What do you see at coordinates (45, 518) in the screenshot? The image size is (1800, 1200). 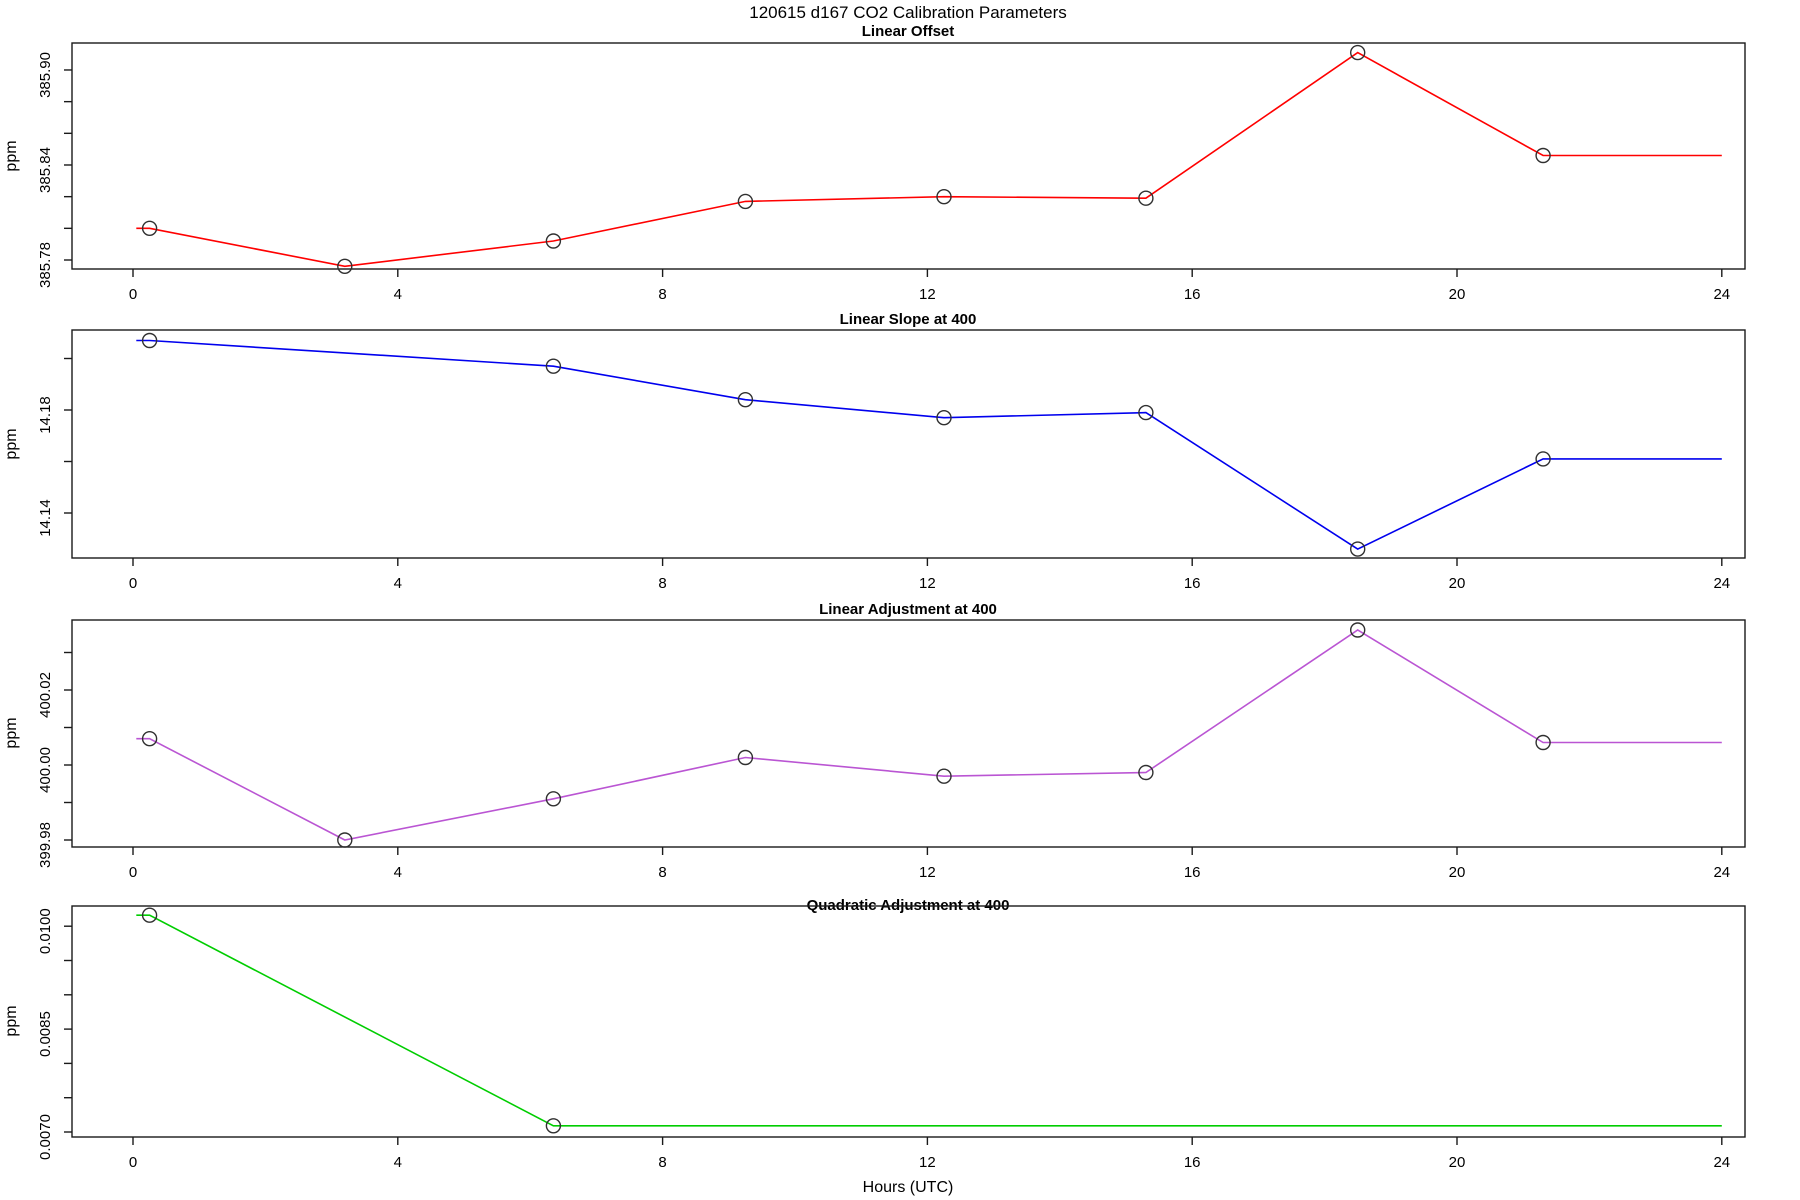 I see `y-tick-label: 14.14` at bounding box center [45, 518].